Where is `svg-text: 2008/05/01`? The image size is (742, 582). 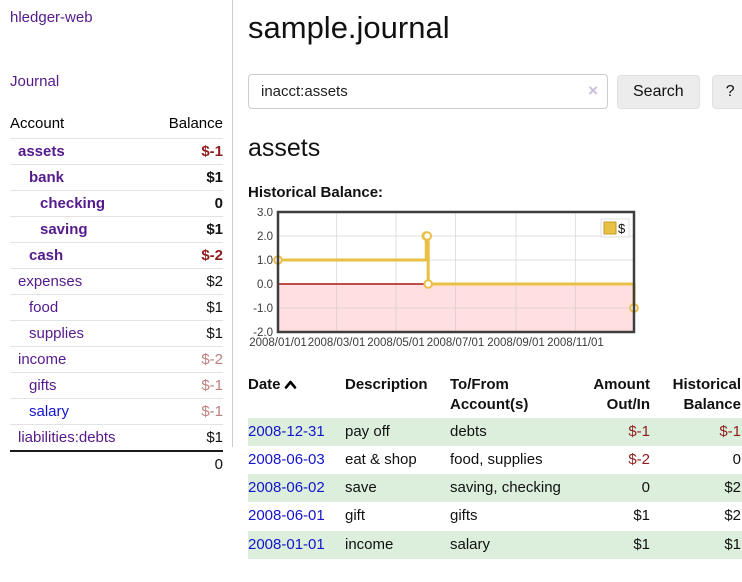
svg-text: 2008/05/01 is located at coordinates (396, 343).